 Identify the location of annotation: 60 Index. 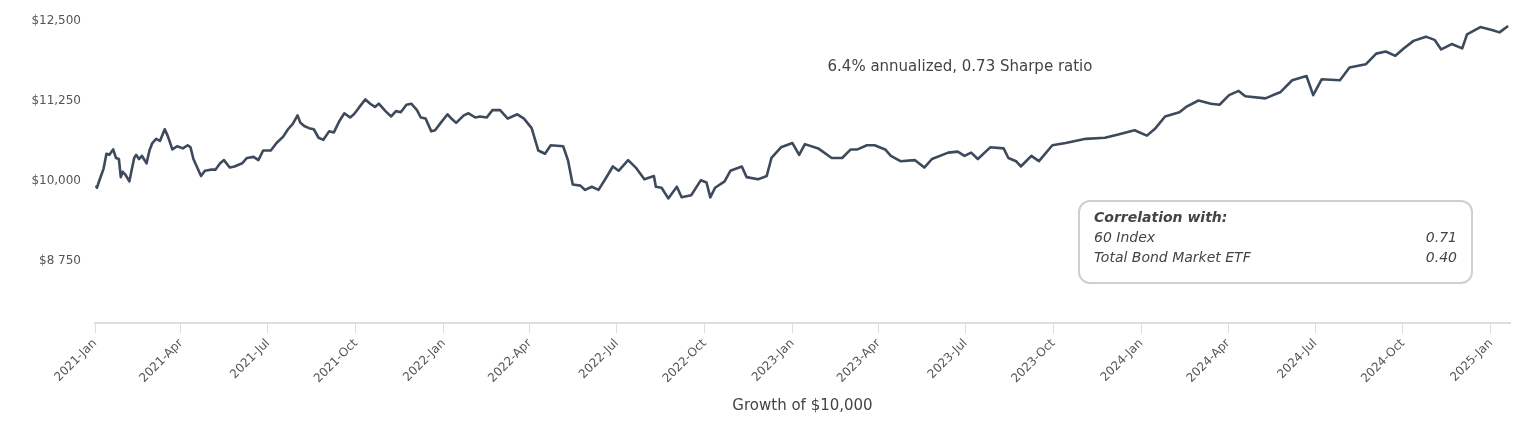
(1125, 237).